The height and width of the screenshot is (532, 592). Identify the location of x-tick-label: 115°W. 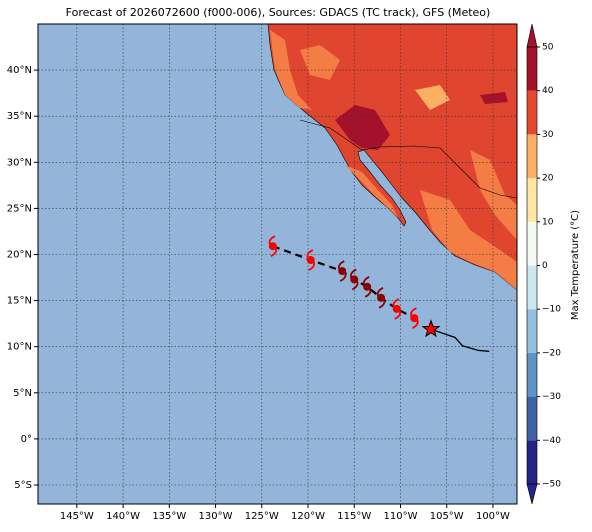
(354, 516).